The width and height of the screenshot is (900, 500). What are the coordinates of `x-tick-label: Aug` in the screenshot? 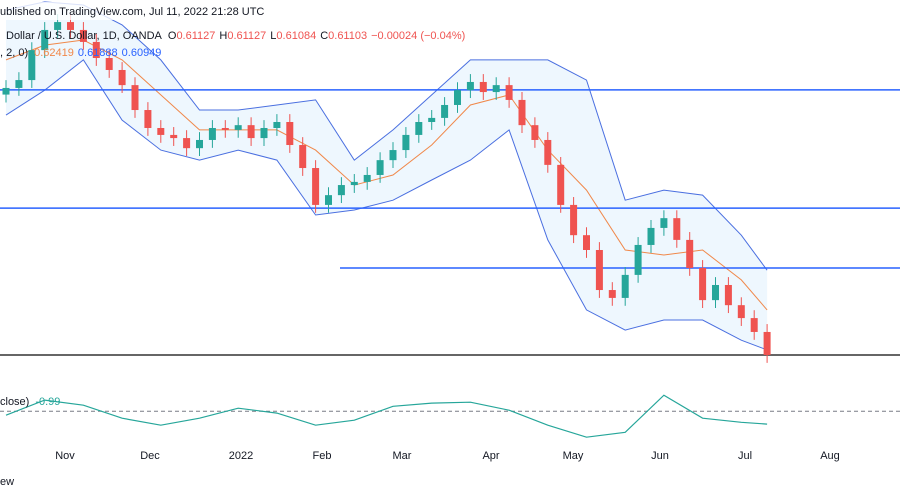 It's located at (830, 456).